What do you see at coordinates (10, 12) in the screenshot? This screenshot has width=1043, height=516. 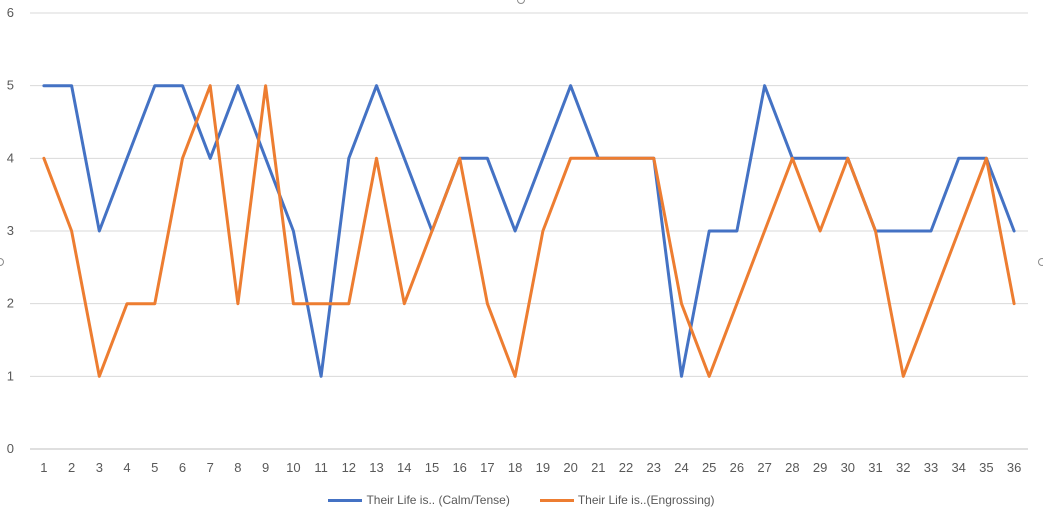 I see `y-tick-label: 6` at bounding box center [10, 12].